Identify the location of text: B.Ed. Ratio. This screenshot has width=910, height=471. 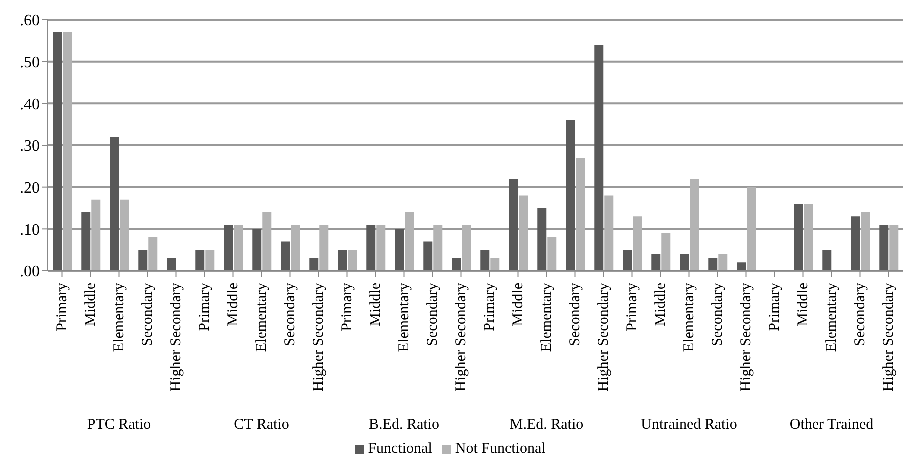
(404, 425).